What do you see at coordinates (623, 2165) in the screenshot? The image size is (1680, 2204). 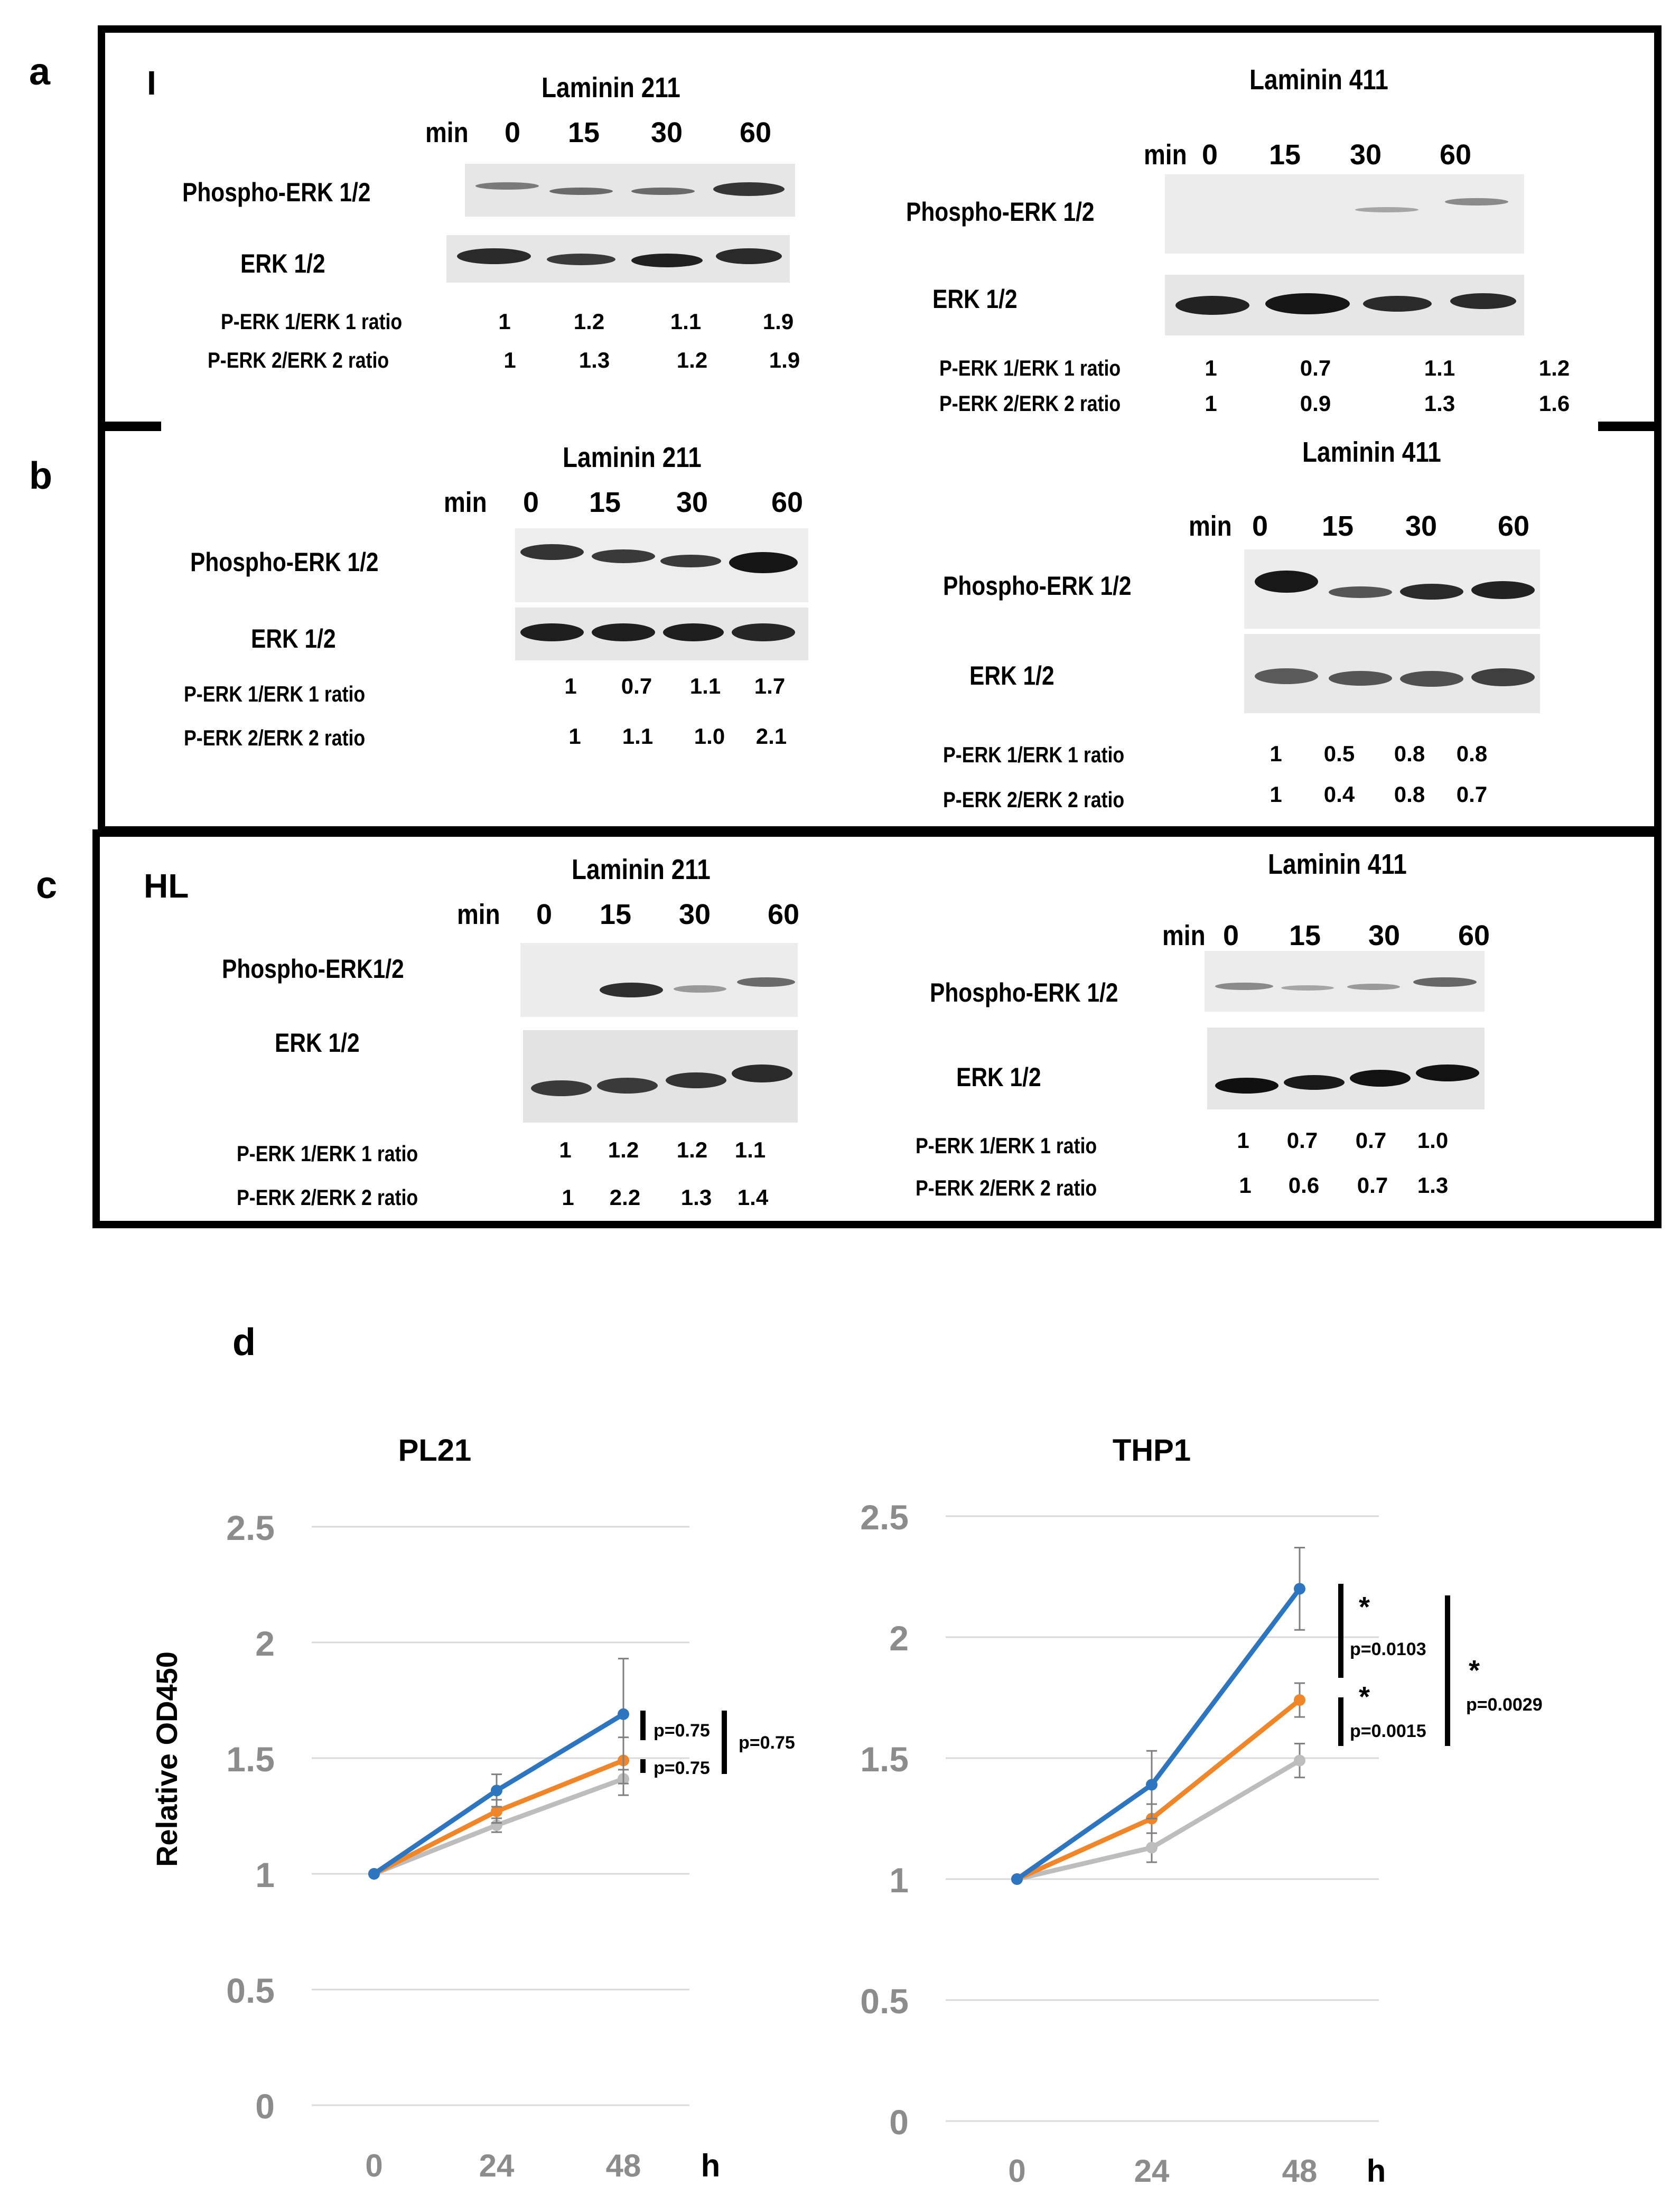 I see `x-tick-label: 48` at bounding box center [623, 2165].